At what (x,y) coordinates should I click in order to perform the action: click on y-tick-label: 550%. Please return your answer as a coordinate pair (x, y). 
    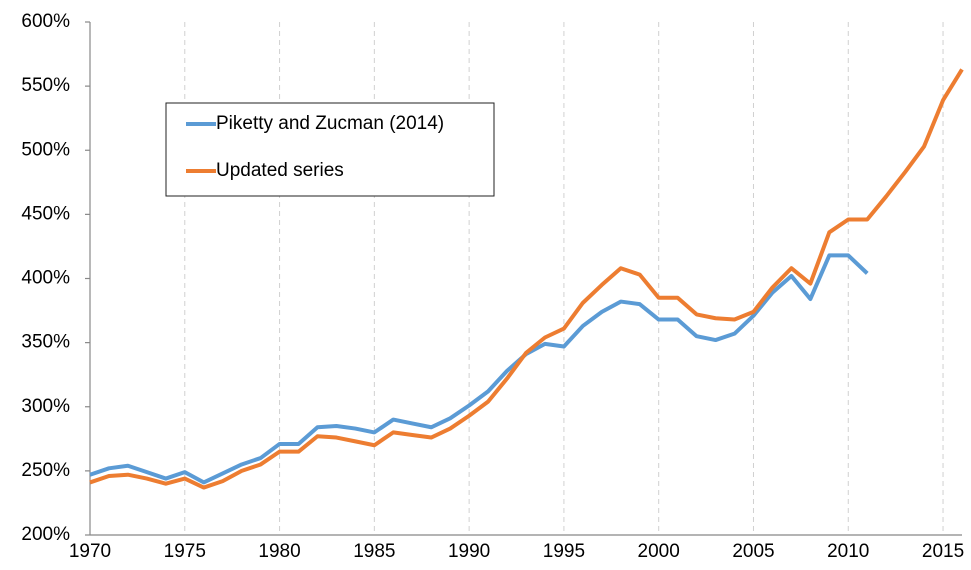
    Looking at the image, I should click on (45, 85).